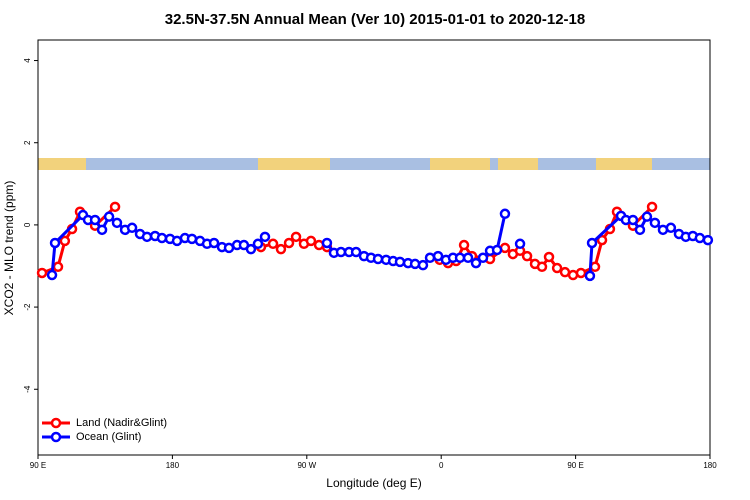  I want to click on x-axis-label: Longitude (deg E), so click(373, 483).